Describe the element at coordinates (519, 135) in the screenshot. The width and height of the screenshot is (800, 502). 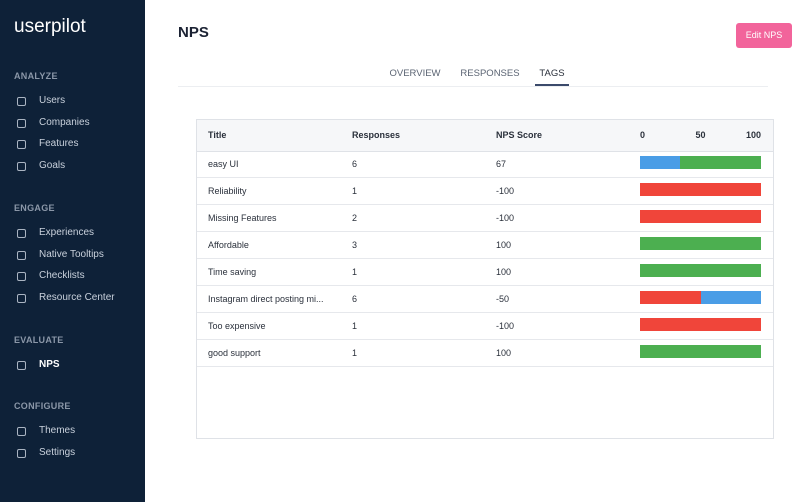
I see `column-header: NPS Score` at that location.